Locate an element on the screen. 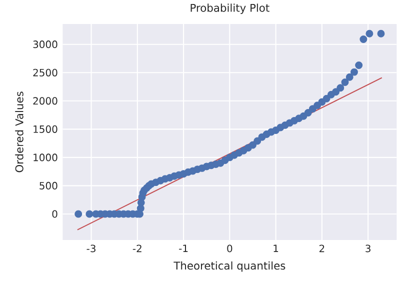 The image size is (403, 284). y-tick-label: 2500 is located at coordinates (45, 72).